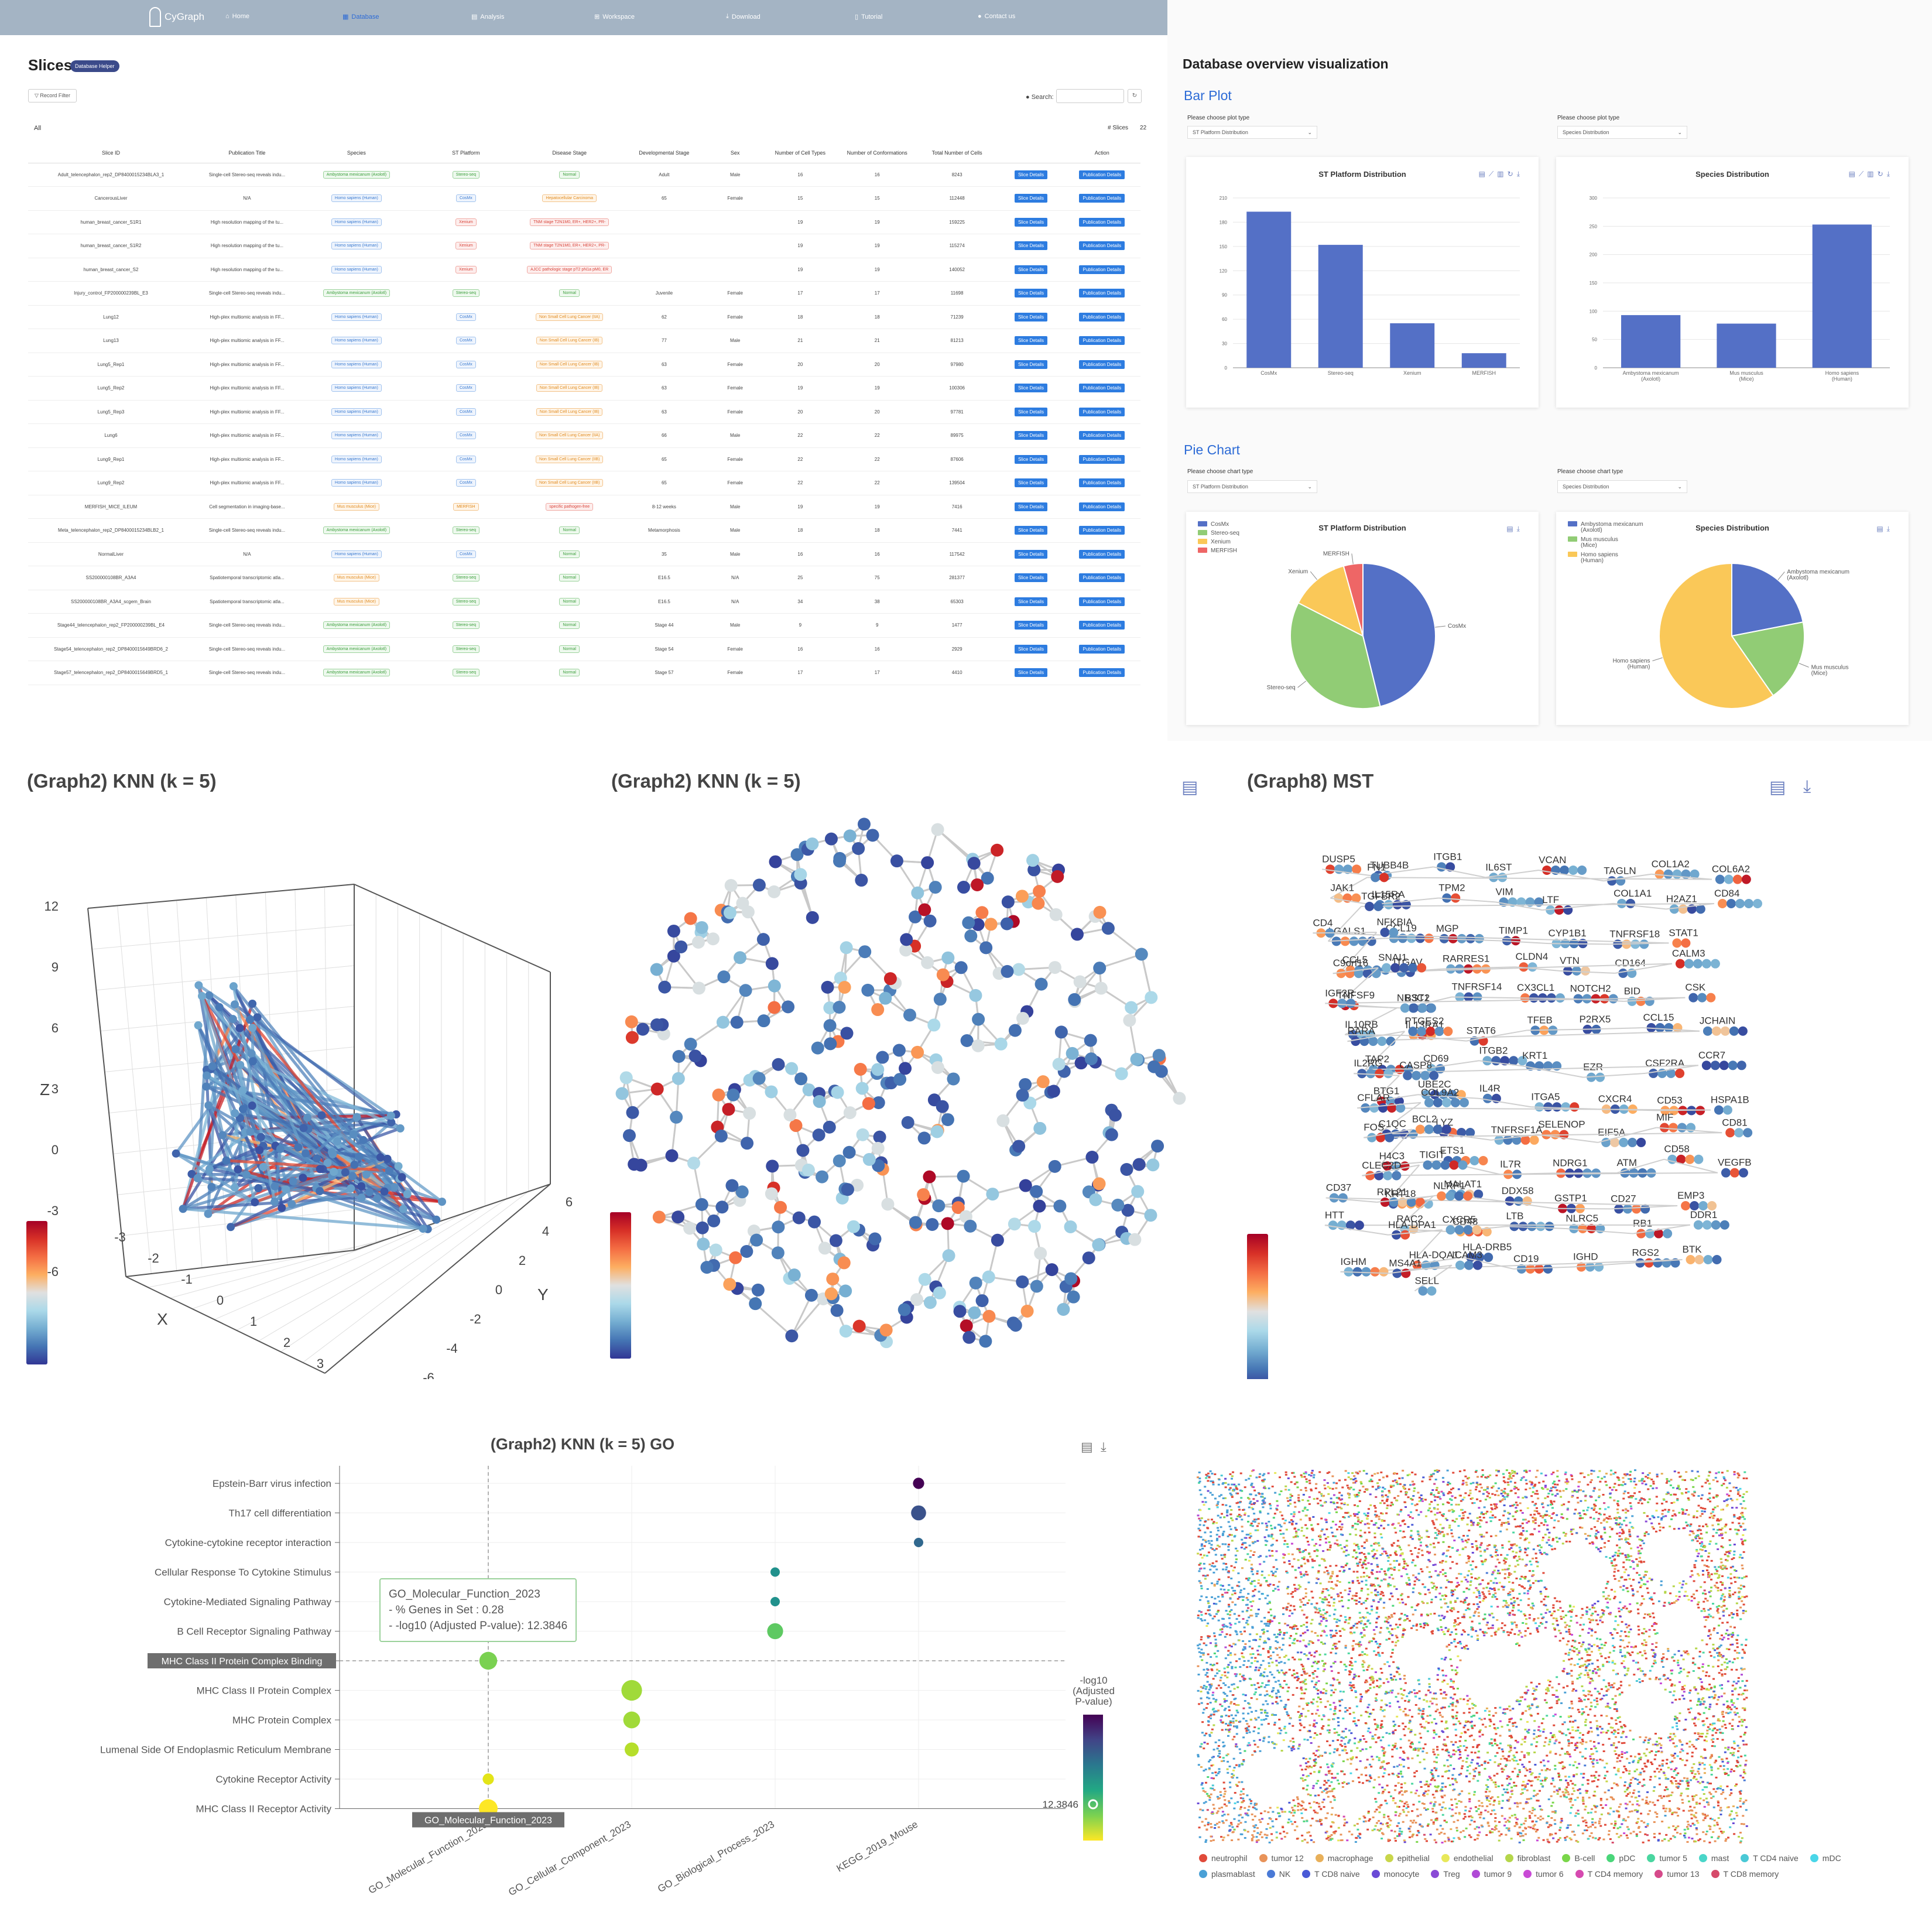 The height and width of the screenshot is (1912, 1932). Describe the element at coordinates (614, 17) in the screenshot. I see `nav-item-workspace: ⊞ Workspace` at that location.